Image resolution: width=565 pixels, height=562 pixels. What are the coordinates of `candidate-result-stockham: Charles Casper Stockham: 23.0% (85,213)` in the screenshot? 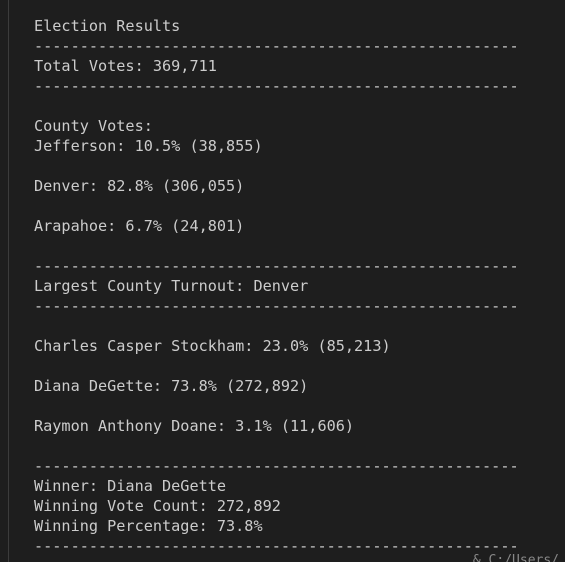 It's located at (212, 346).